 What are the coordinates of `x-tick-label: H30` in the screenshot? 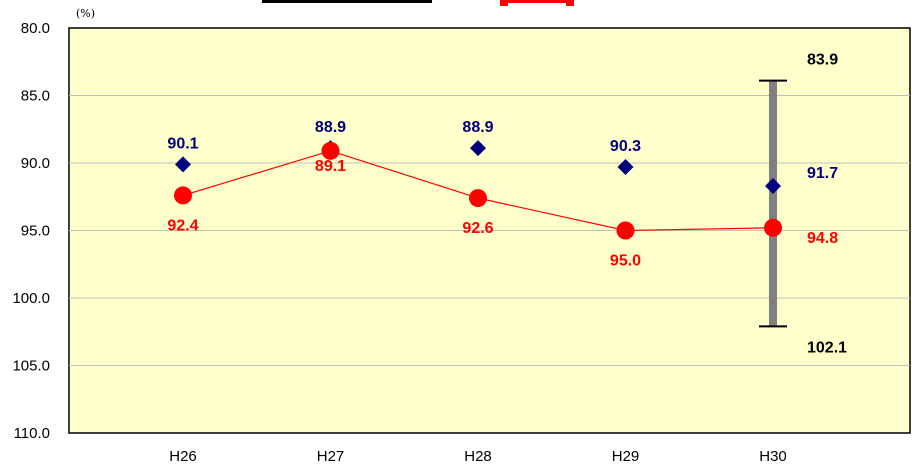 It's located at (773, 456).